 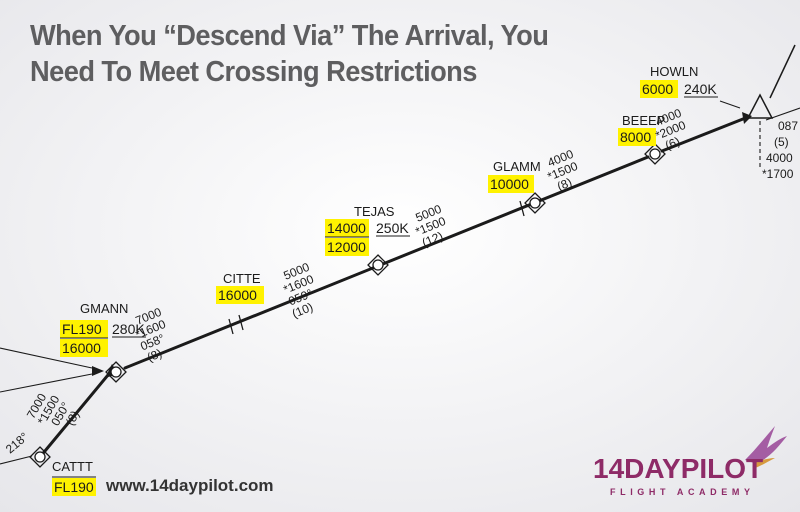 I want to click on waypoint-name-citte: CITTE, so click(x=242, y=278).